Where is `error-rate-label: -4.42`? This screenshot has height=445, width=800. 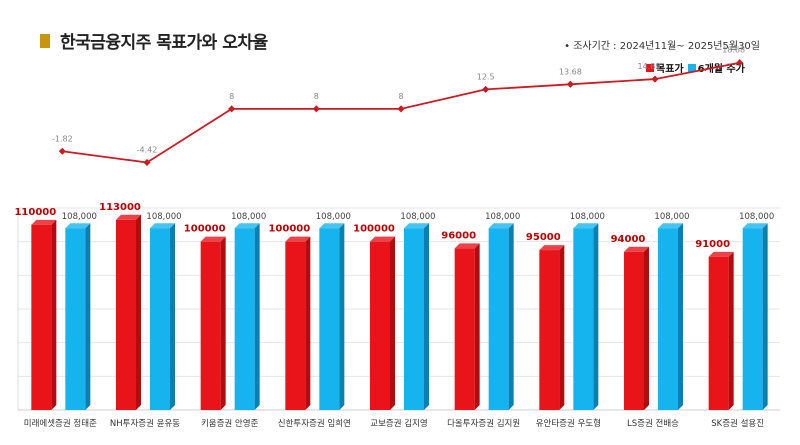 error-rate-label: -4.42 is located at coordinates (147, 149).